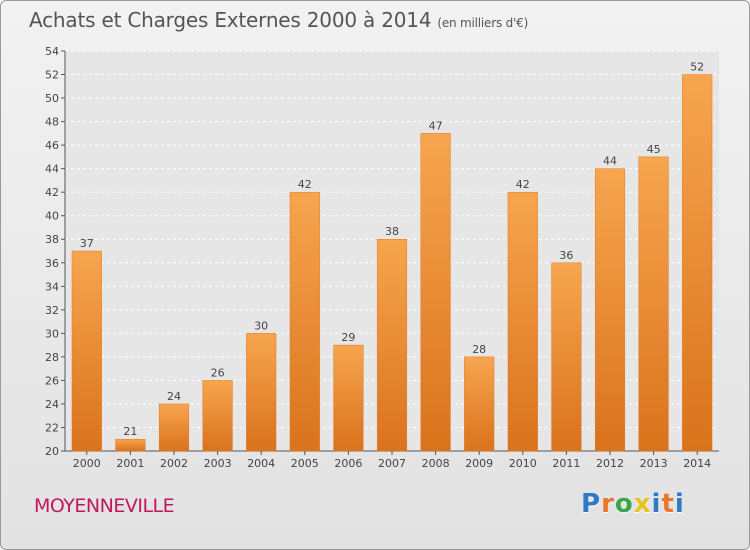  I want to click on chart-title-text: Achats et Charges Externes 2000 à 2014, so click(230, 20).